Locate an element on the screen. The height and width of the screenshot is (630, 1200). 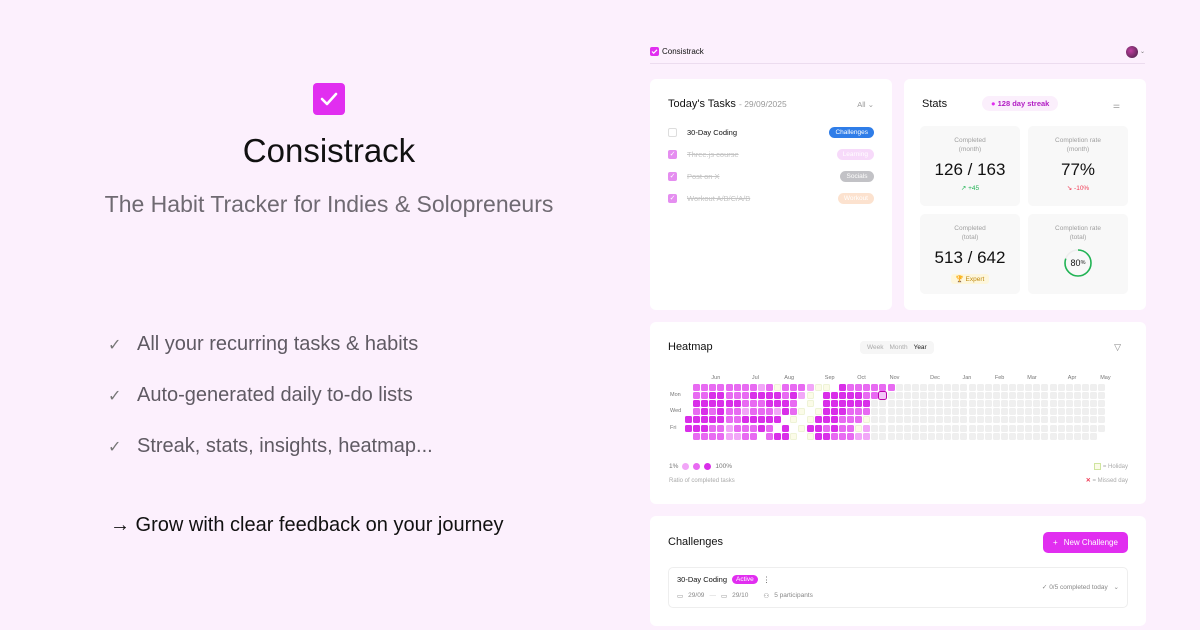
task-row: ✓ Workout A/B/C/A/B Workout is located at coordinates (771, 198).